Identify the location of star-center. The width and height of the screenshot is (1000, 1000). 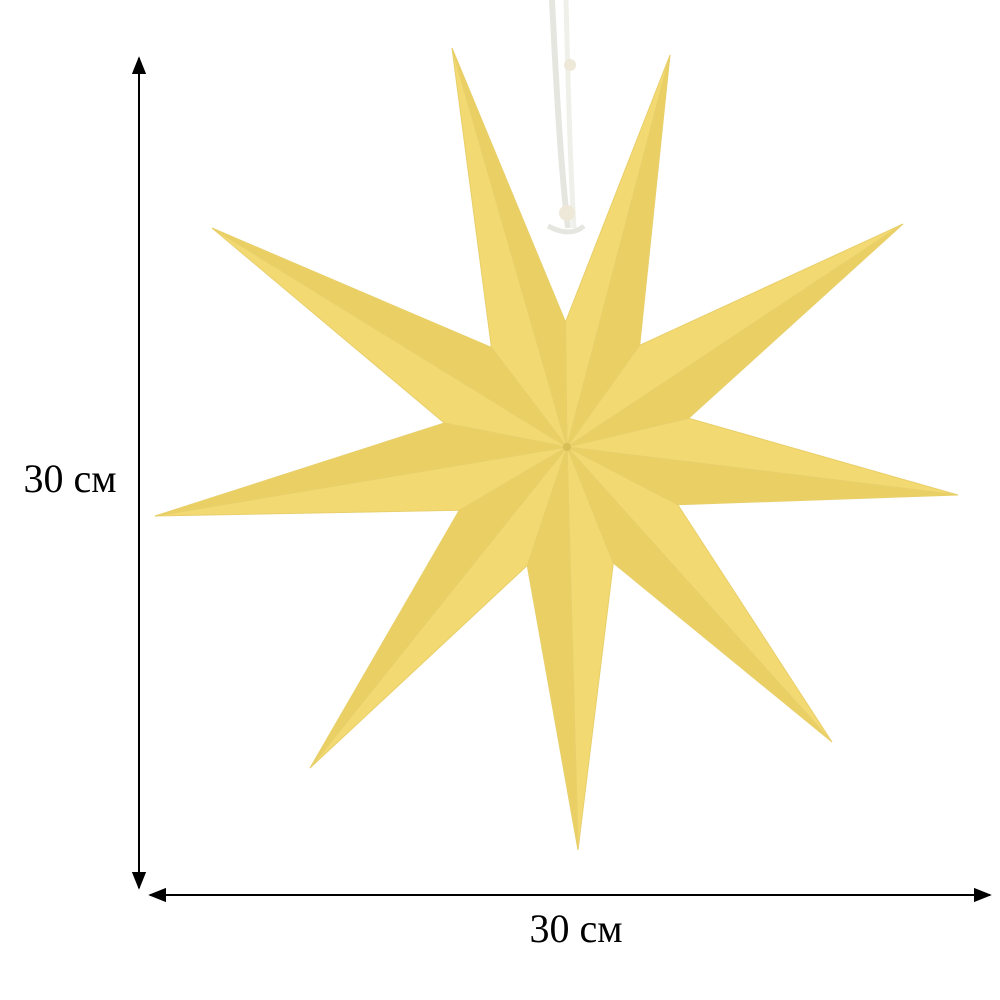
(567, 447).